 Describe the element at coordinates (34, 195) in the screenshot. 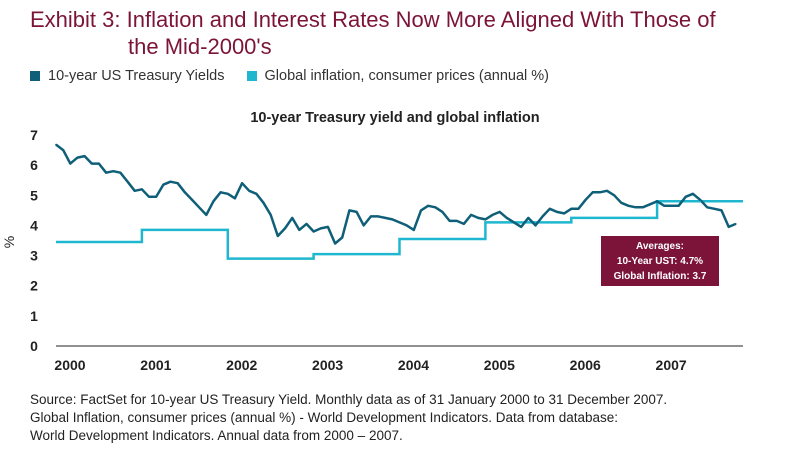

I see `y-tick-label: 5` at that location.